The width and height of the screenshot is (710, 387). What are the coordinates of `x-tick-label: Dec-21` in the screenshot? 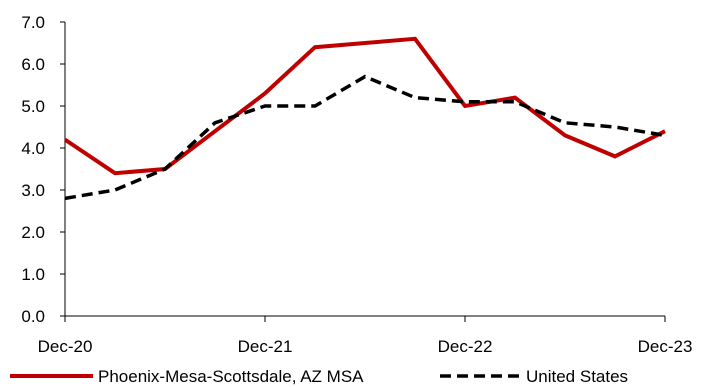 It's located at (265, 346).